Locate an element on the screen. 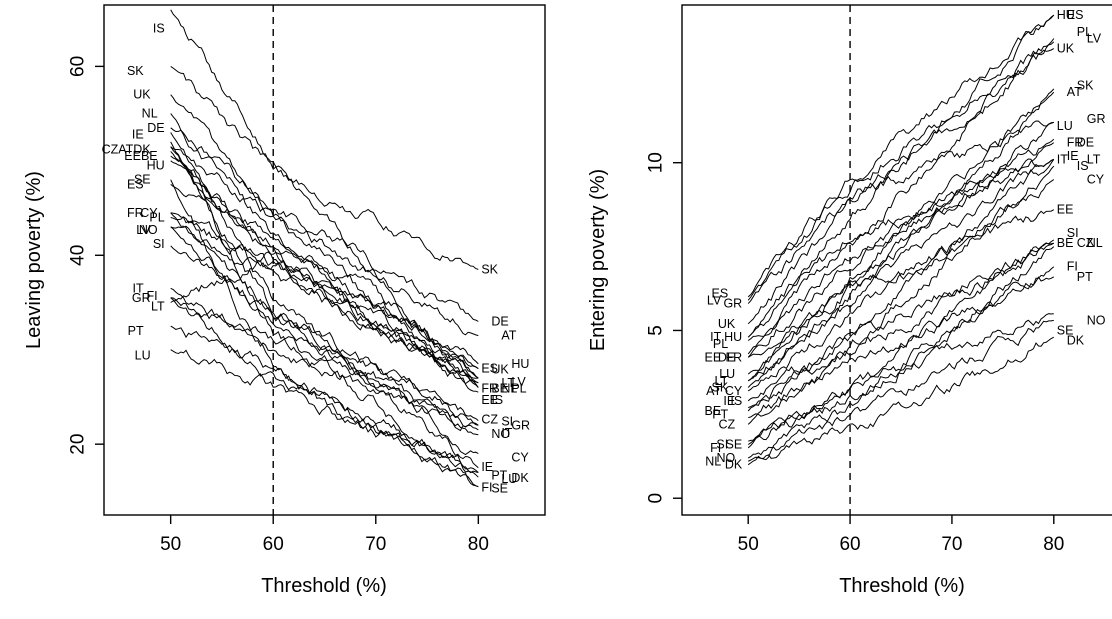 This screenshot has width=1112, height=619. series-line-fr is located at coordinates (324, 298).